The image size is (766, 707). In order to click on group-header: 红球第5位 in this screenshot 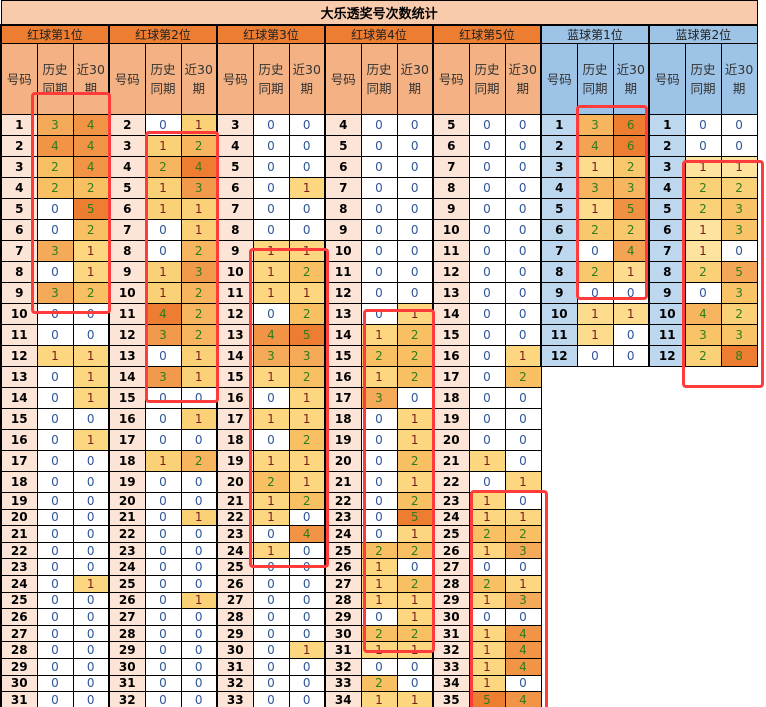, I will do `click(487, 34)`.